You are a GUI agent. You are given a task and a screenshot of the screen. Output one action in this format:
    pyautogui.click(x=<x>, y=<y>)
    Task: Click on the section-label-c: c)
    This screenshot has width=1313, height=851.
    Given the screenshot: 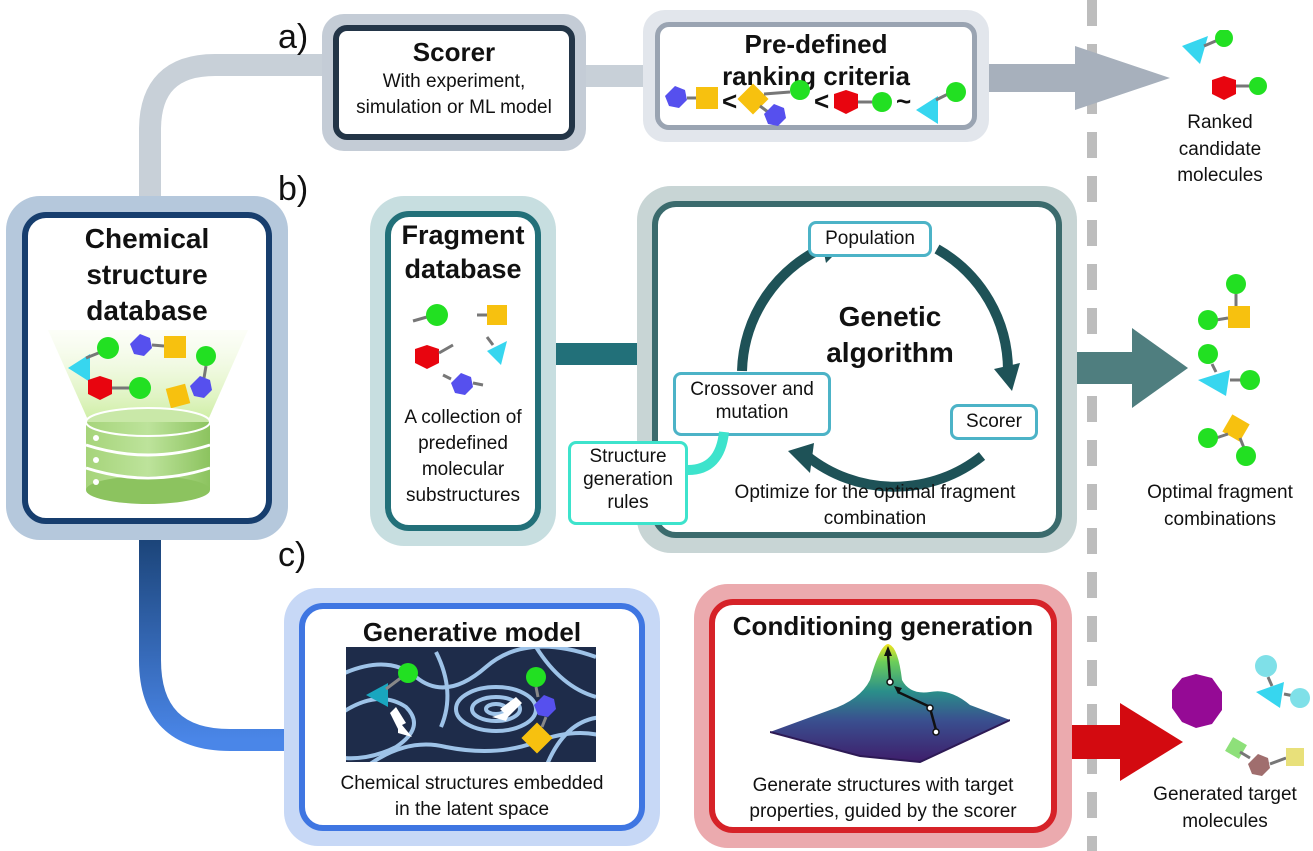 What is the action you would take?
    pyautogui.click(x=292, y=555)
    